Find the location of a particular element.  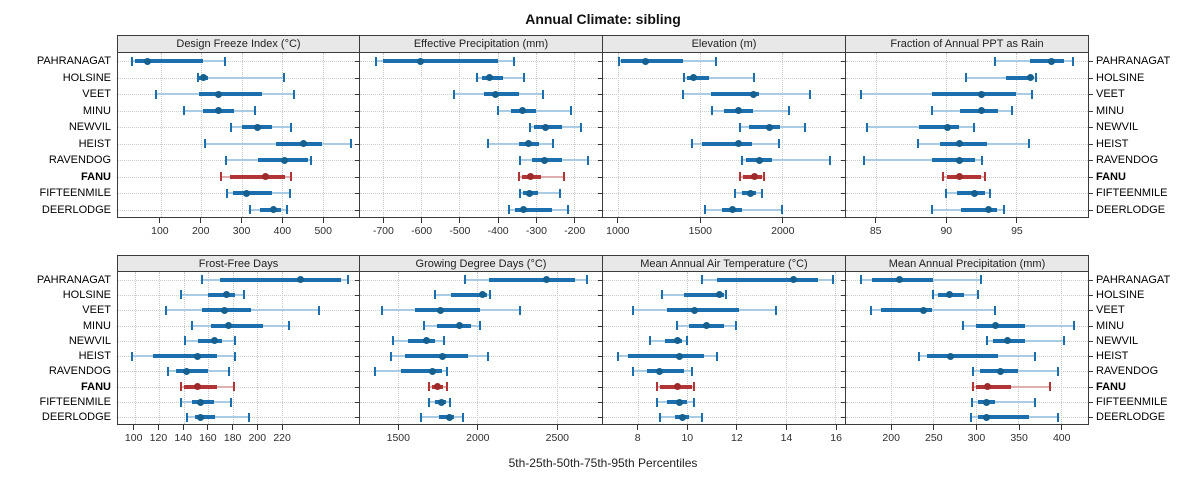

x-tick-label: 1500 is located at coordinates (398, 438).